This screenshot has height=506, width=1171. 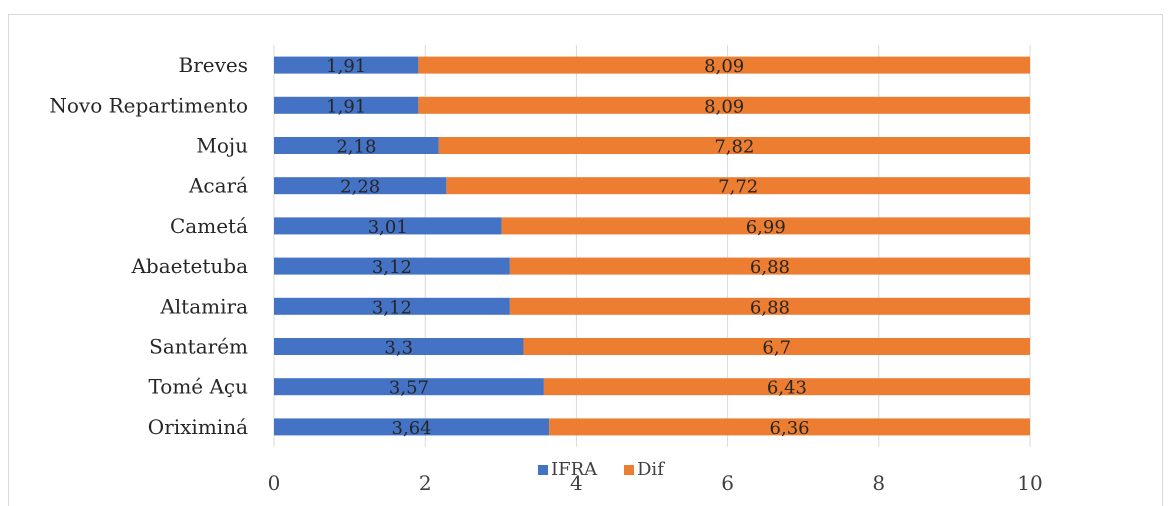 I want to click on x-tick-label: 10, so click(x=1029, y=483).